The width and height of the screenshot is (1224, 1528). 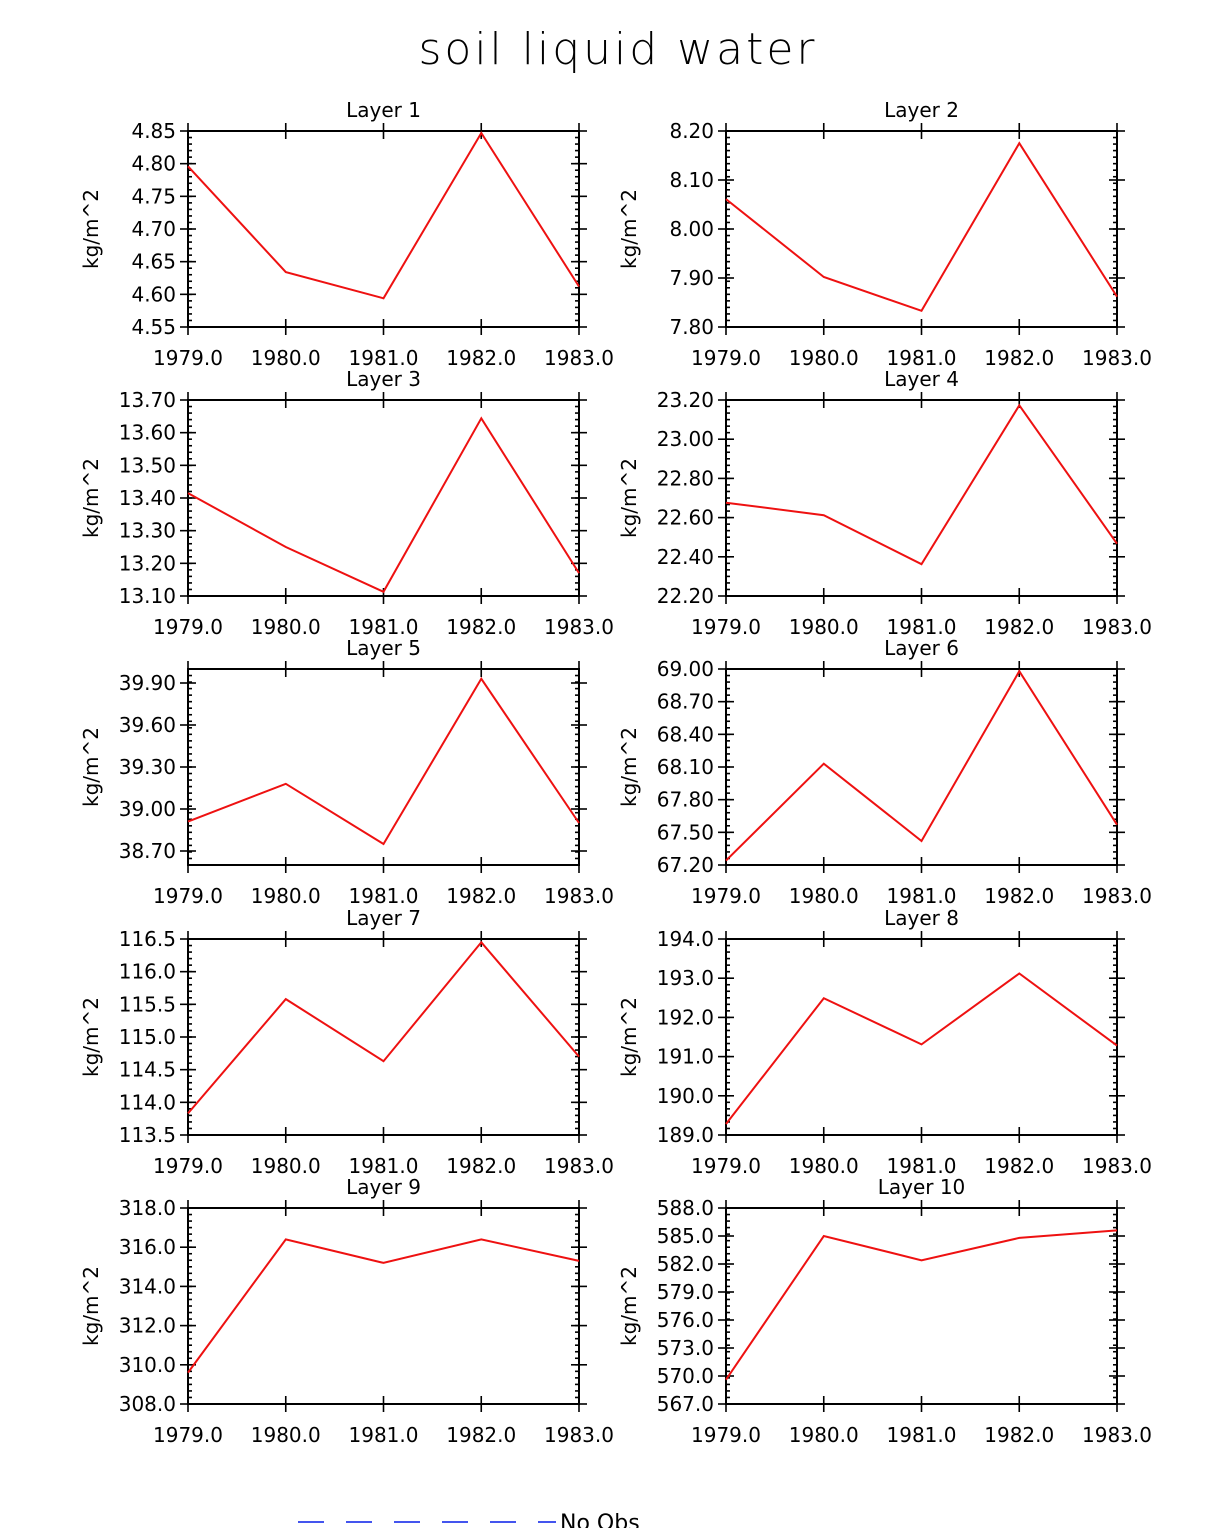 What do you see at coordinates (921, 918) in the screenshot?
I see `panel-title: Layer 8` at bounding box center [921, 918].